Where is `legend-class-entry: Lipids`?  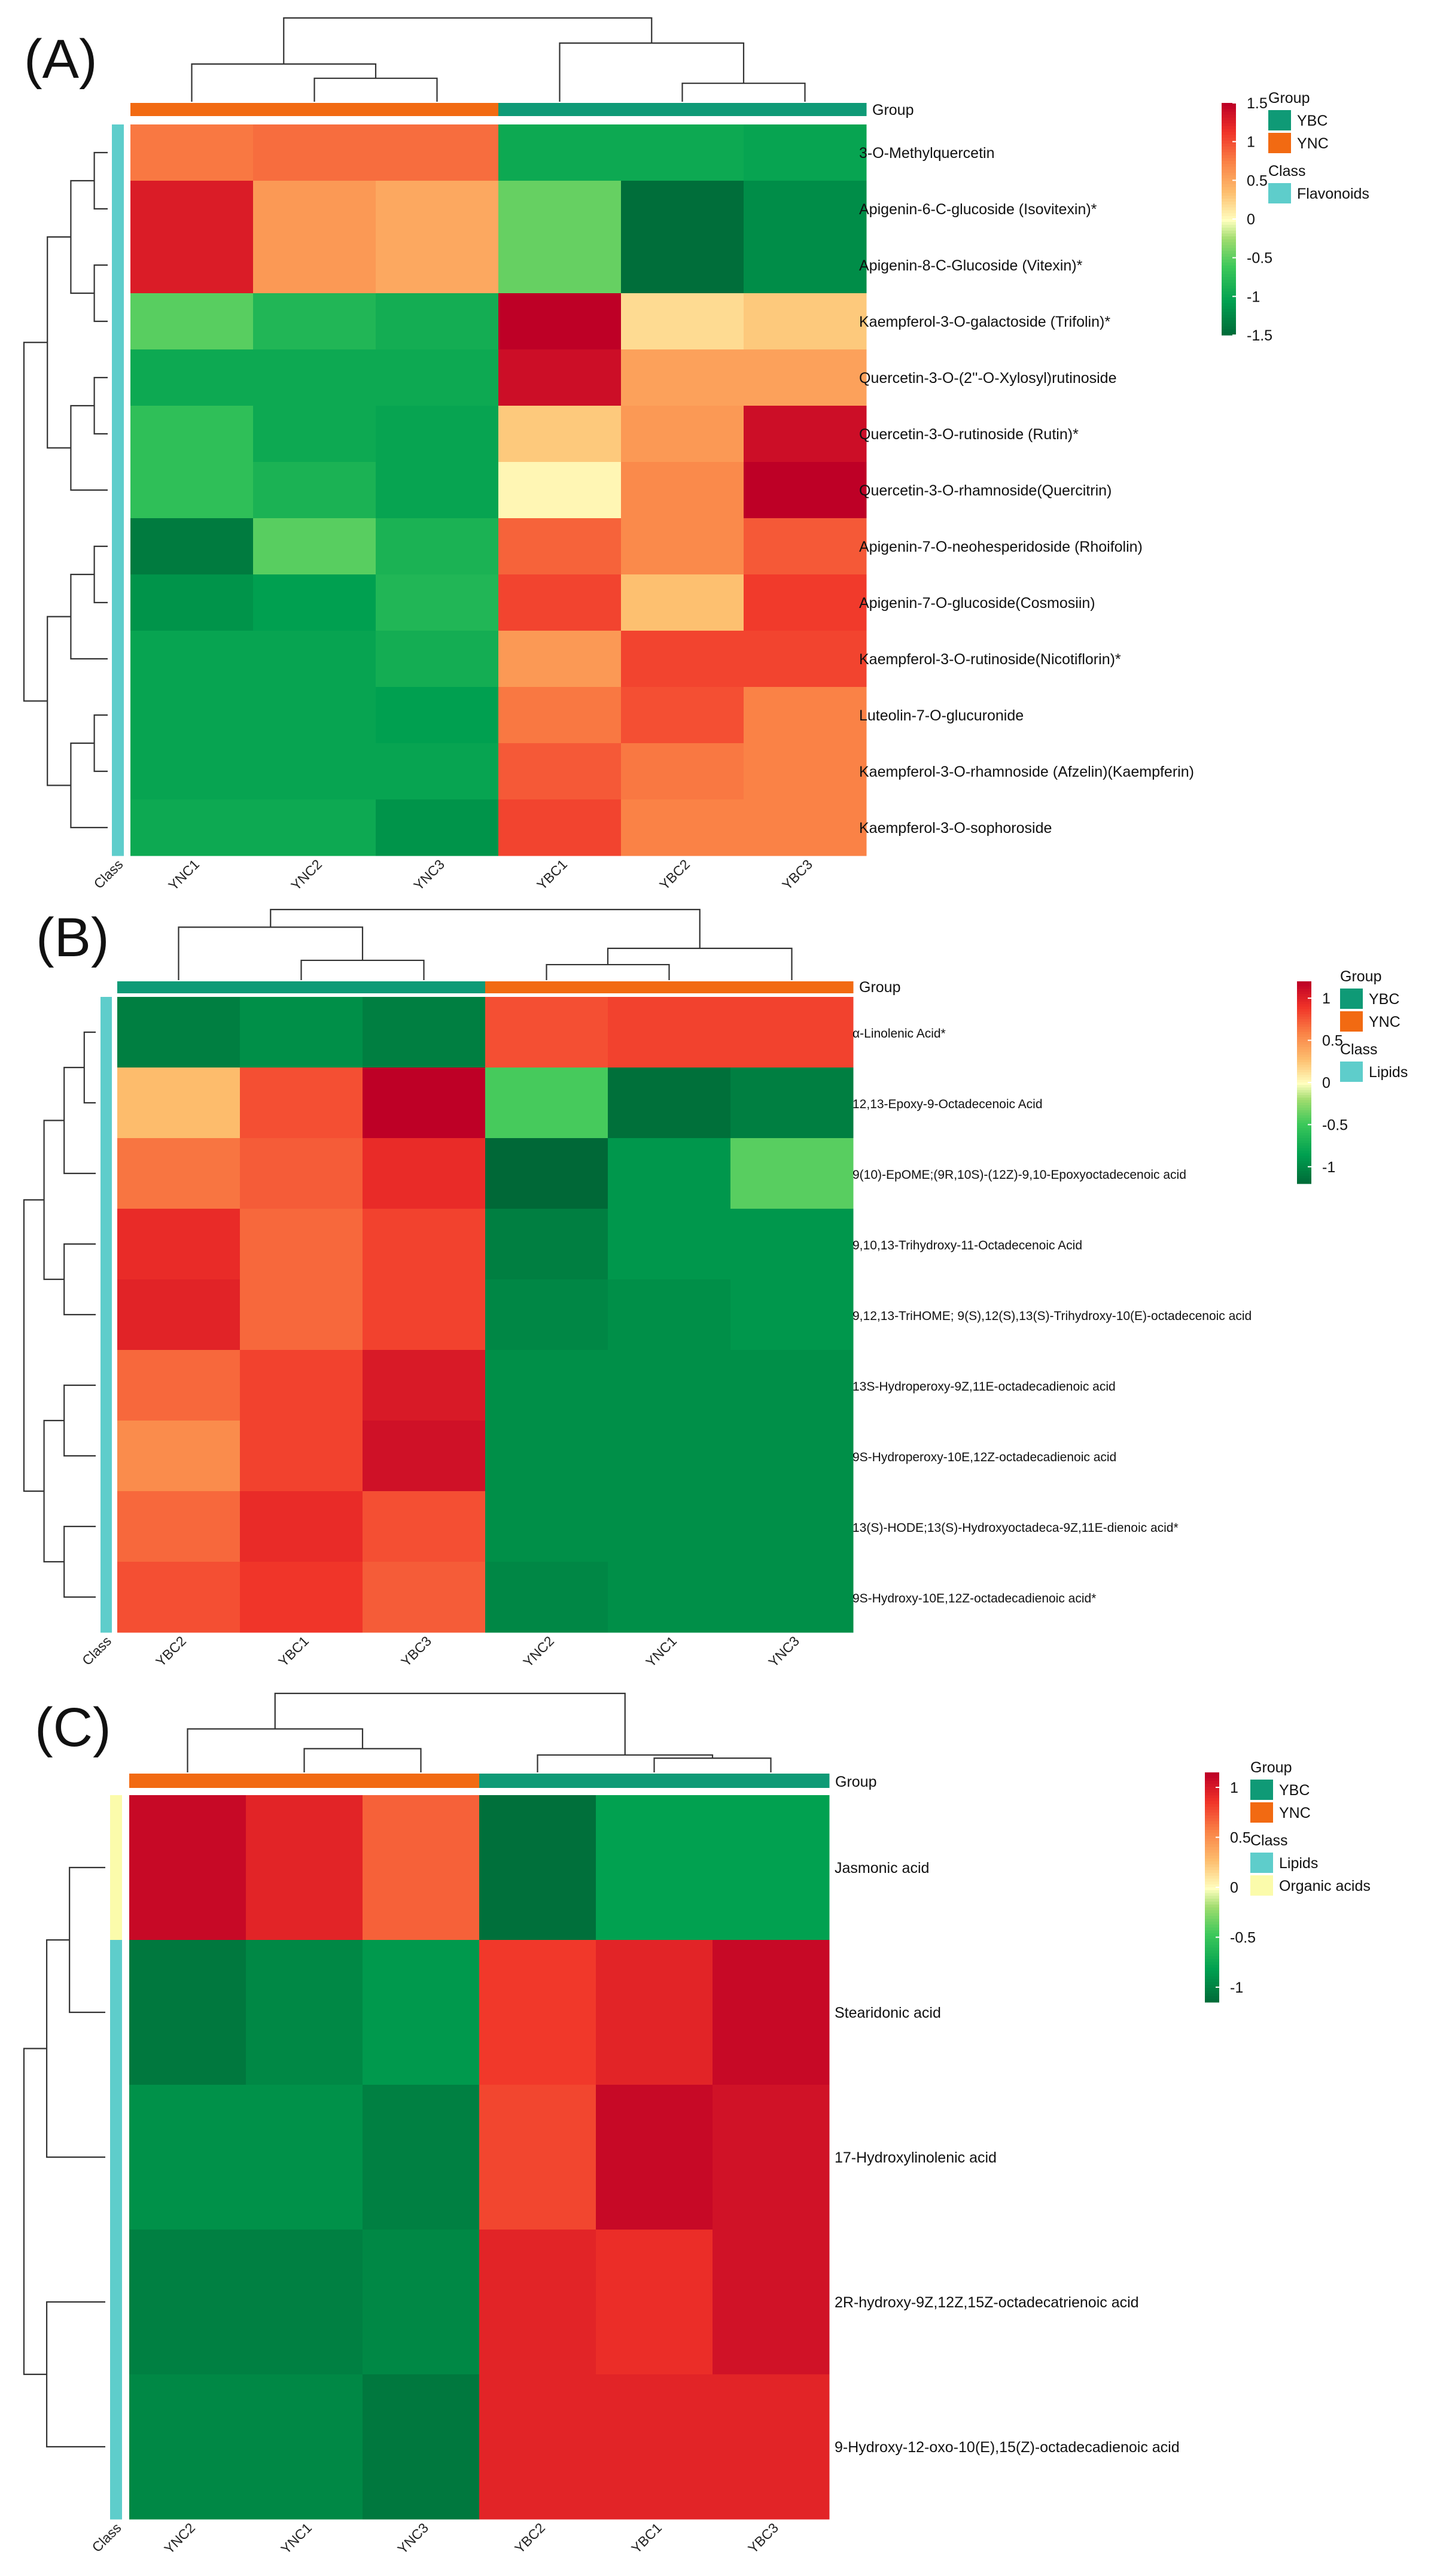 legend-class-entry: Lipids is located at coordinates (1388, 1072).